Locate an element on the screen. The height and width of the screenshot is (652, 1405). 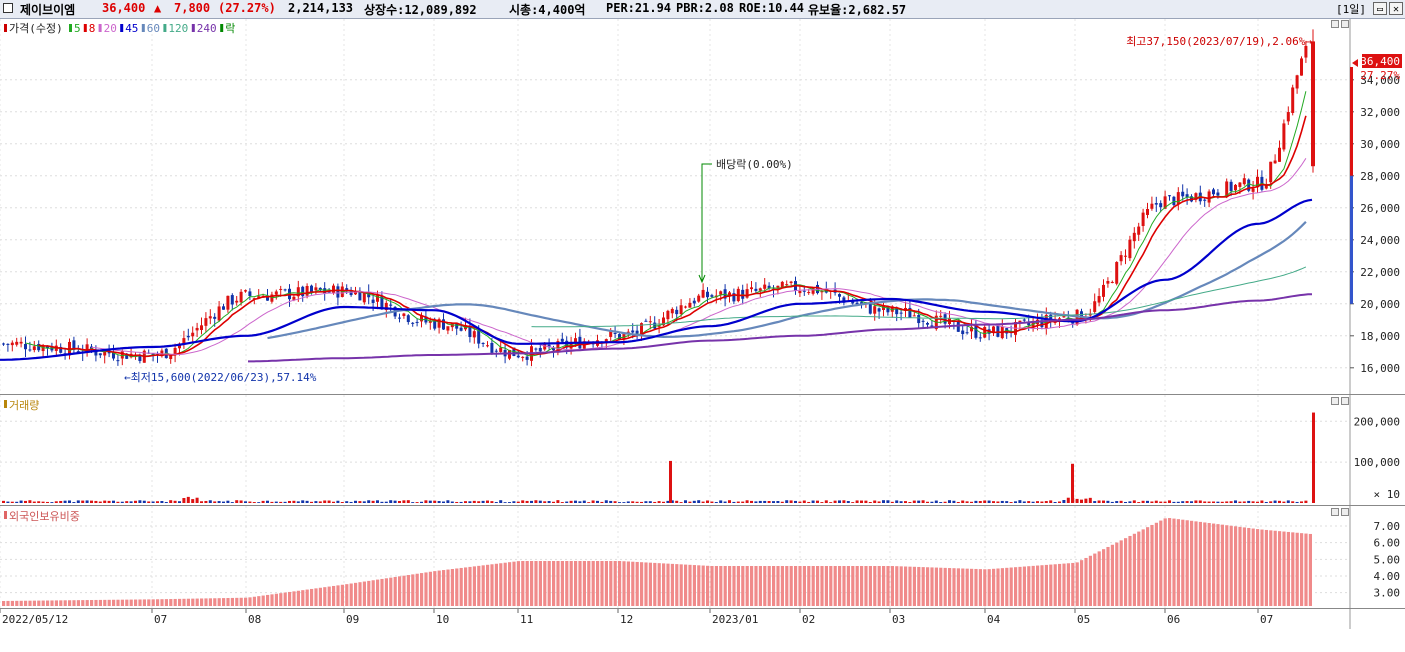
volume-panel-minimize-icon is located at coordinates (1335, 401).